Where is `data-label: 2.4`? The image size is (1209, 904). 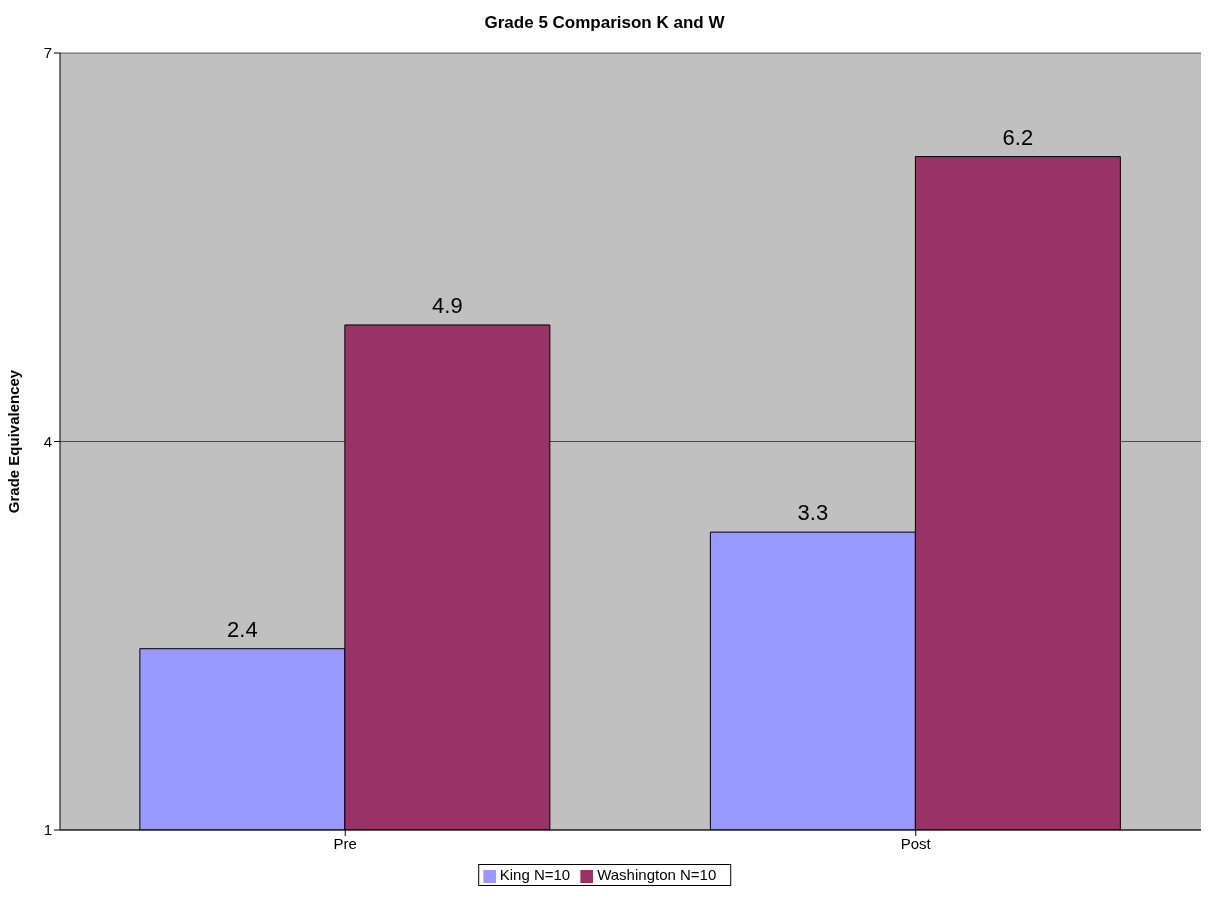
data-label: 2.4 is located at coordinates (242, 629).